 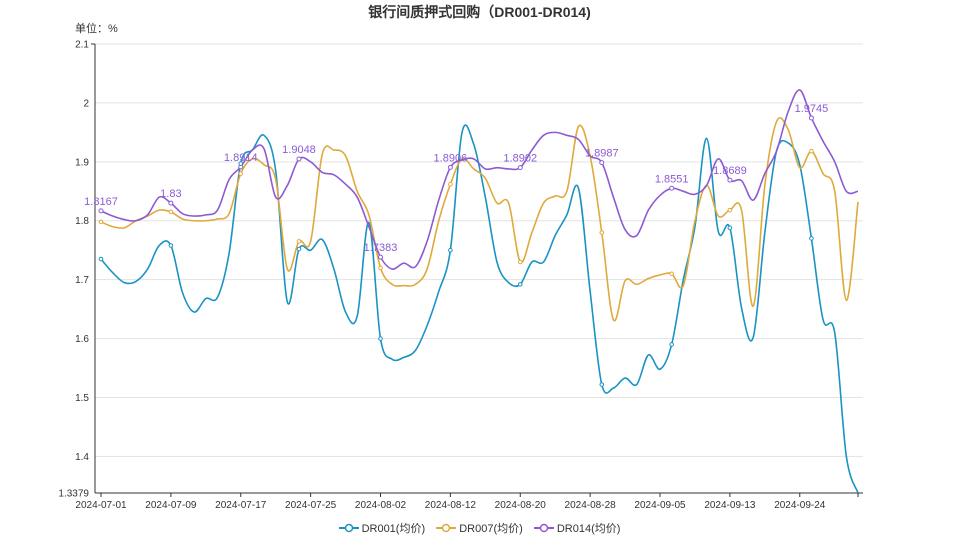 I want to click on x-tick-label: 2024-09-05, so click(x=660, y=505).